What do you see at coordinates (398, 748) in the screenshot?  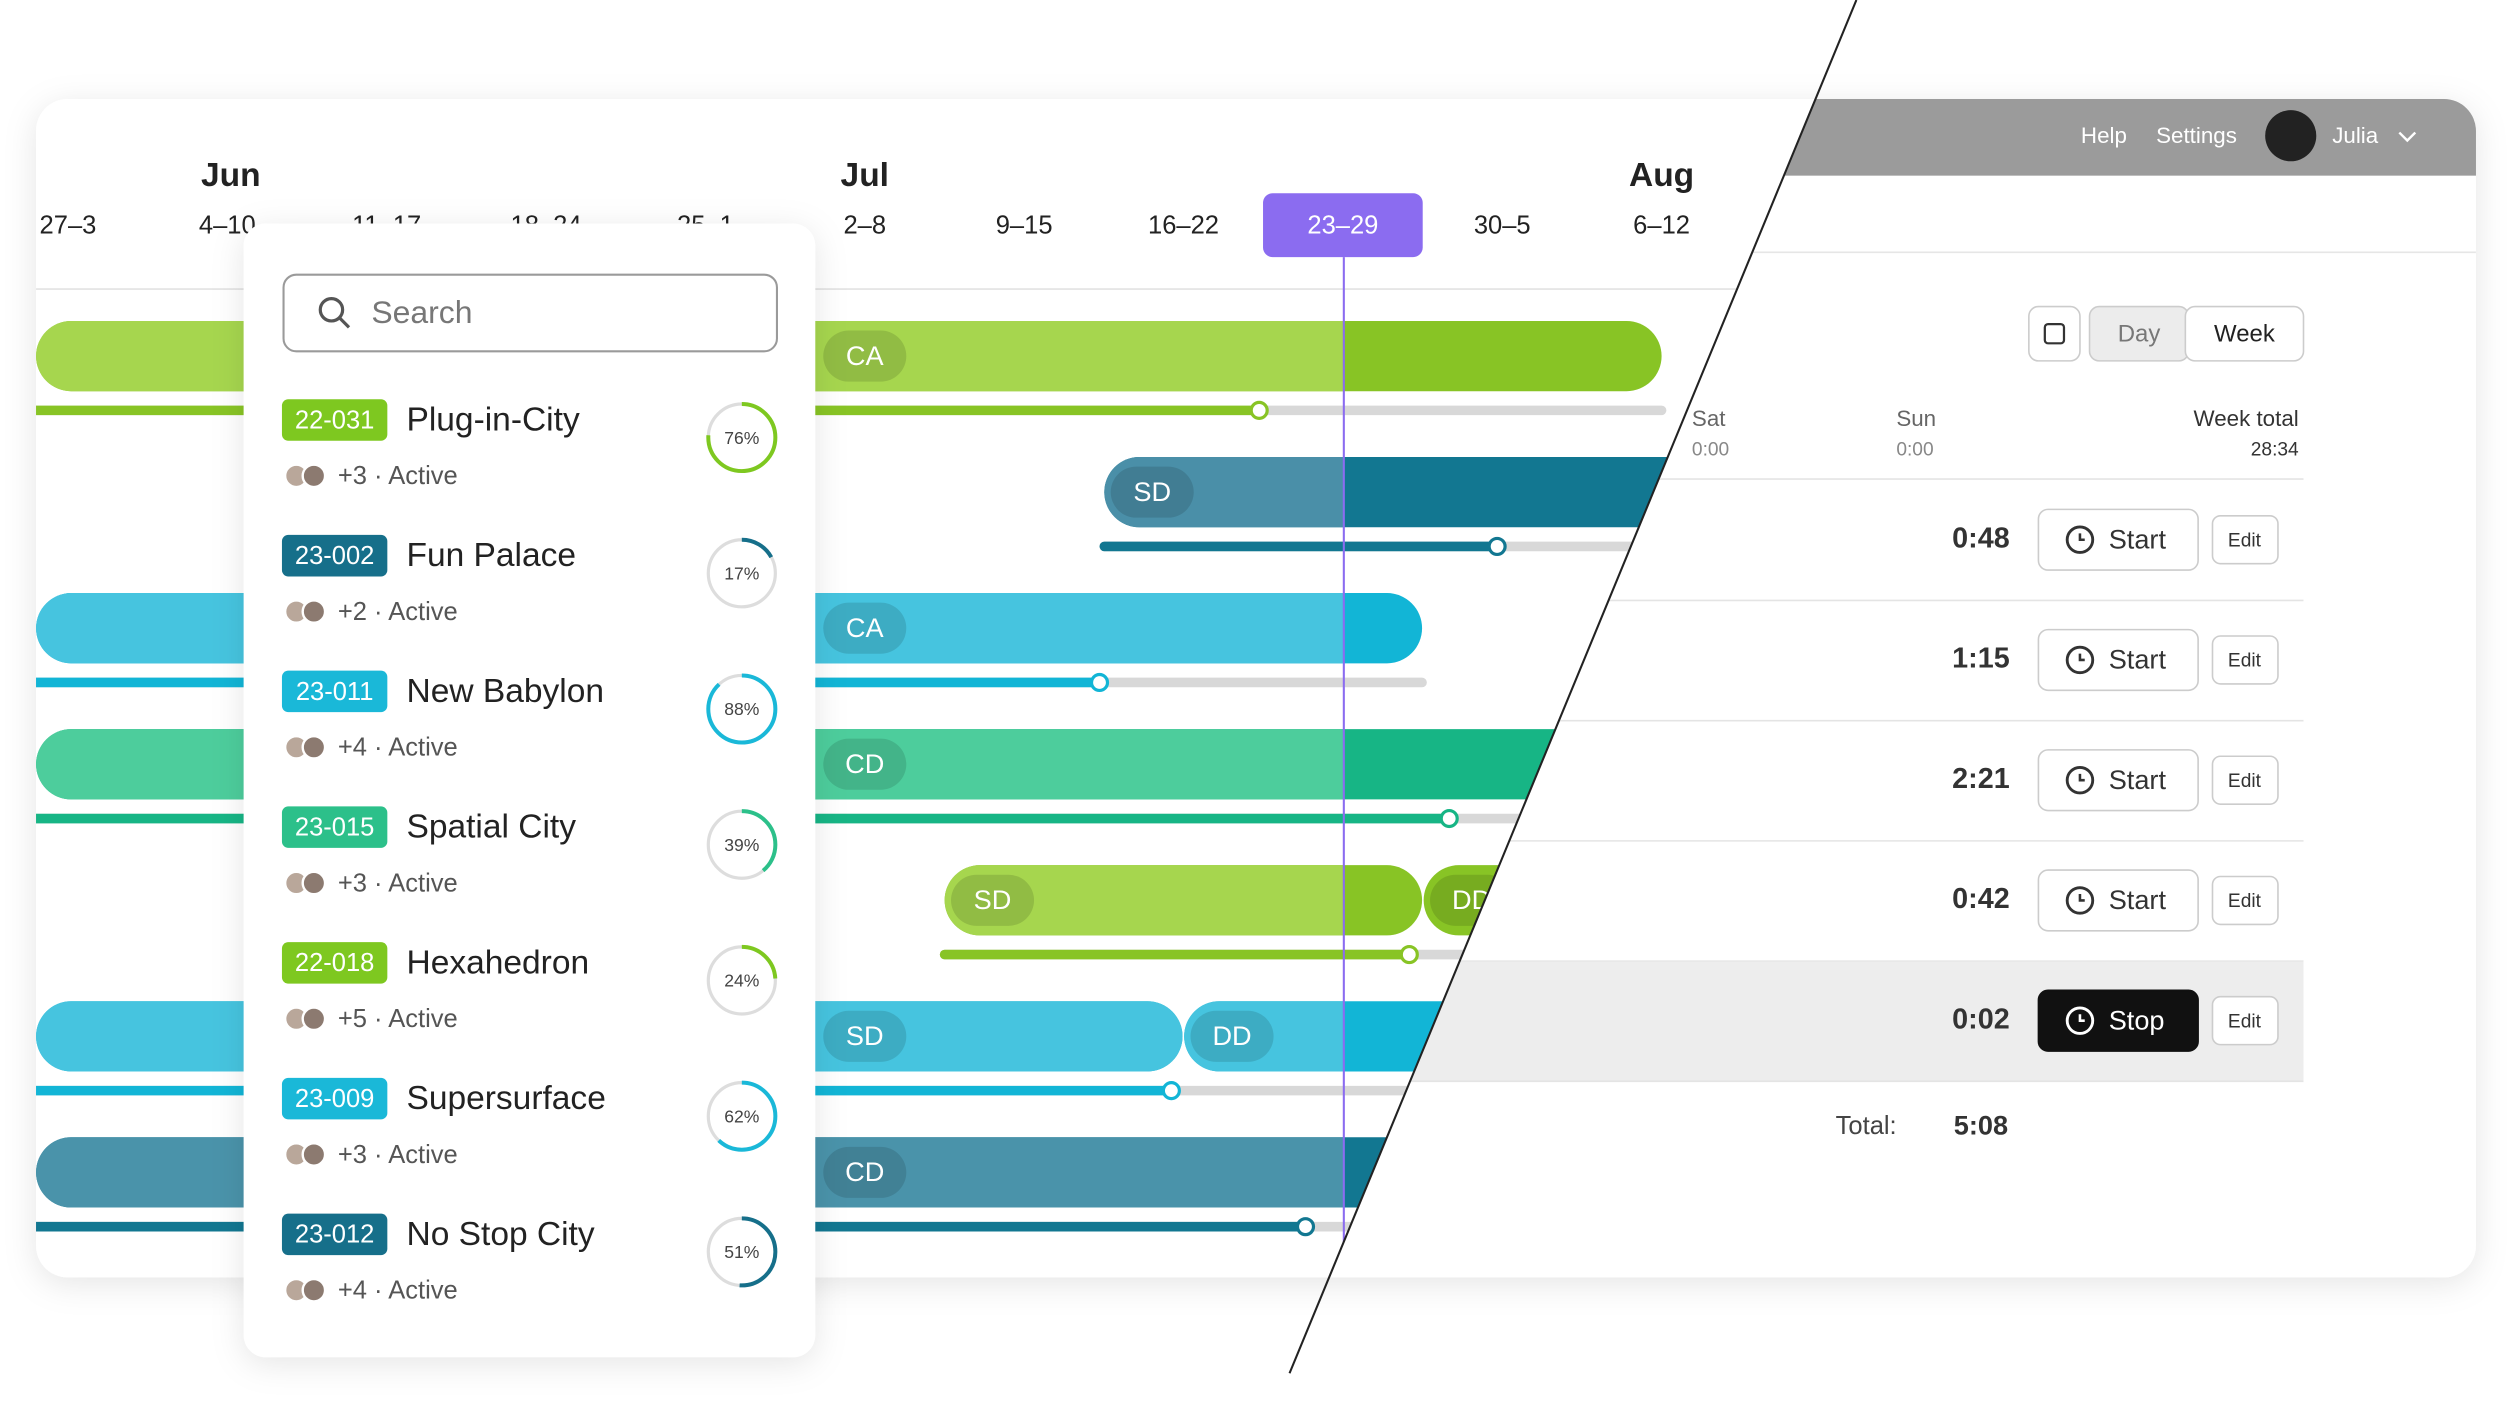 I see `project-meta: +4 · Active` at bounding box center [398, 748].